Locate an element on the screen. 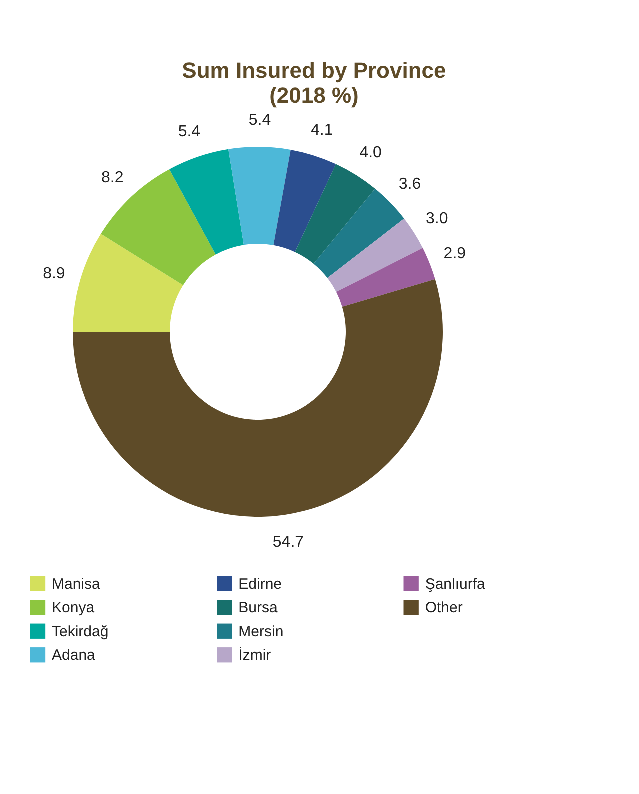 The image size is (639, 794). data-label: 8.9 is located at coordinates (54, 274).